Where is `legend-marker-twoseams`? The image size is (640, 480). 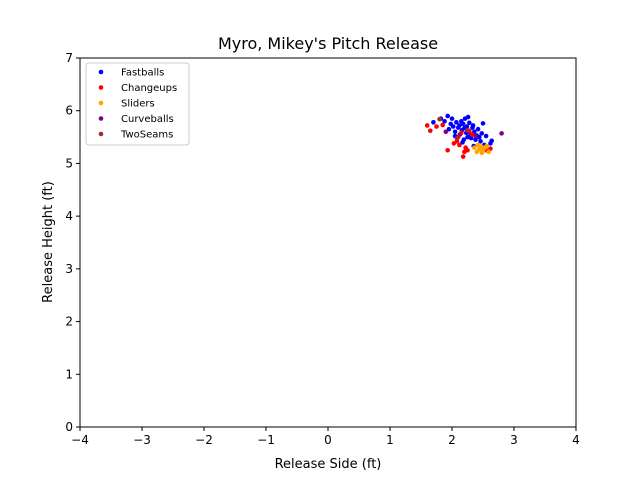
legend-marker-twoseams is located at coordinates (101, 134).